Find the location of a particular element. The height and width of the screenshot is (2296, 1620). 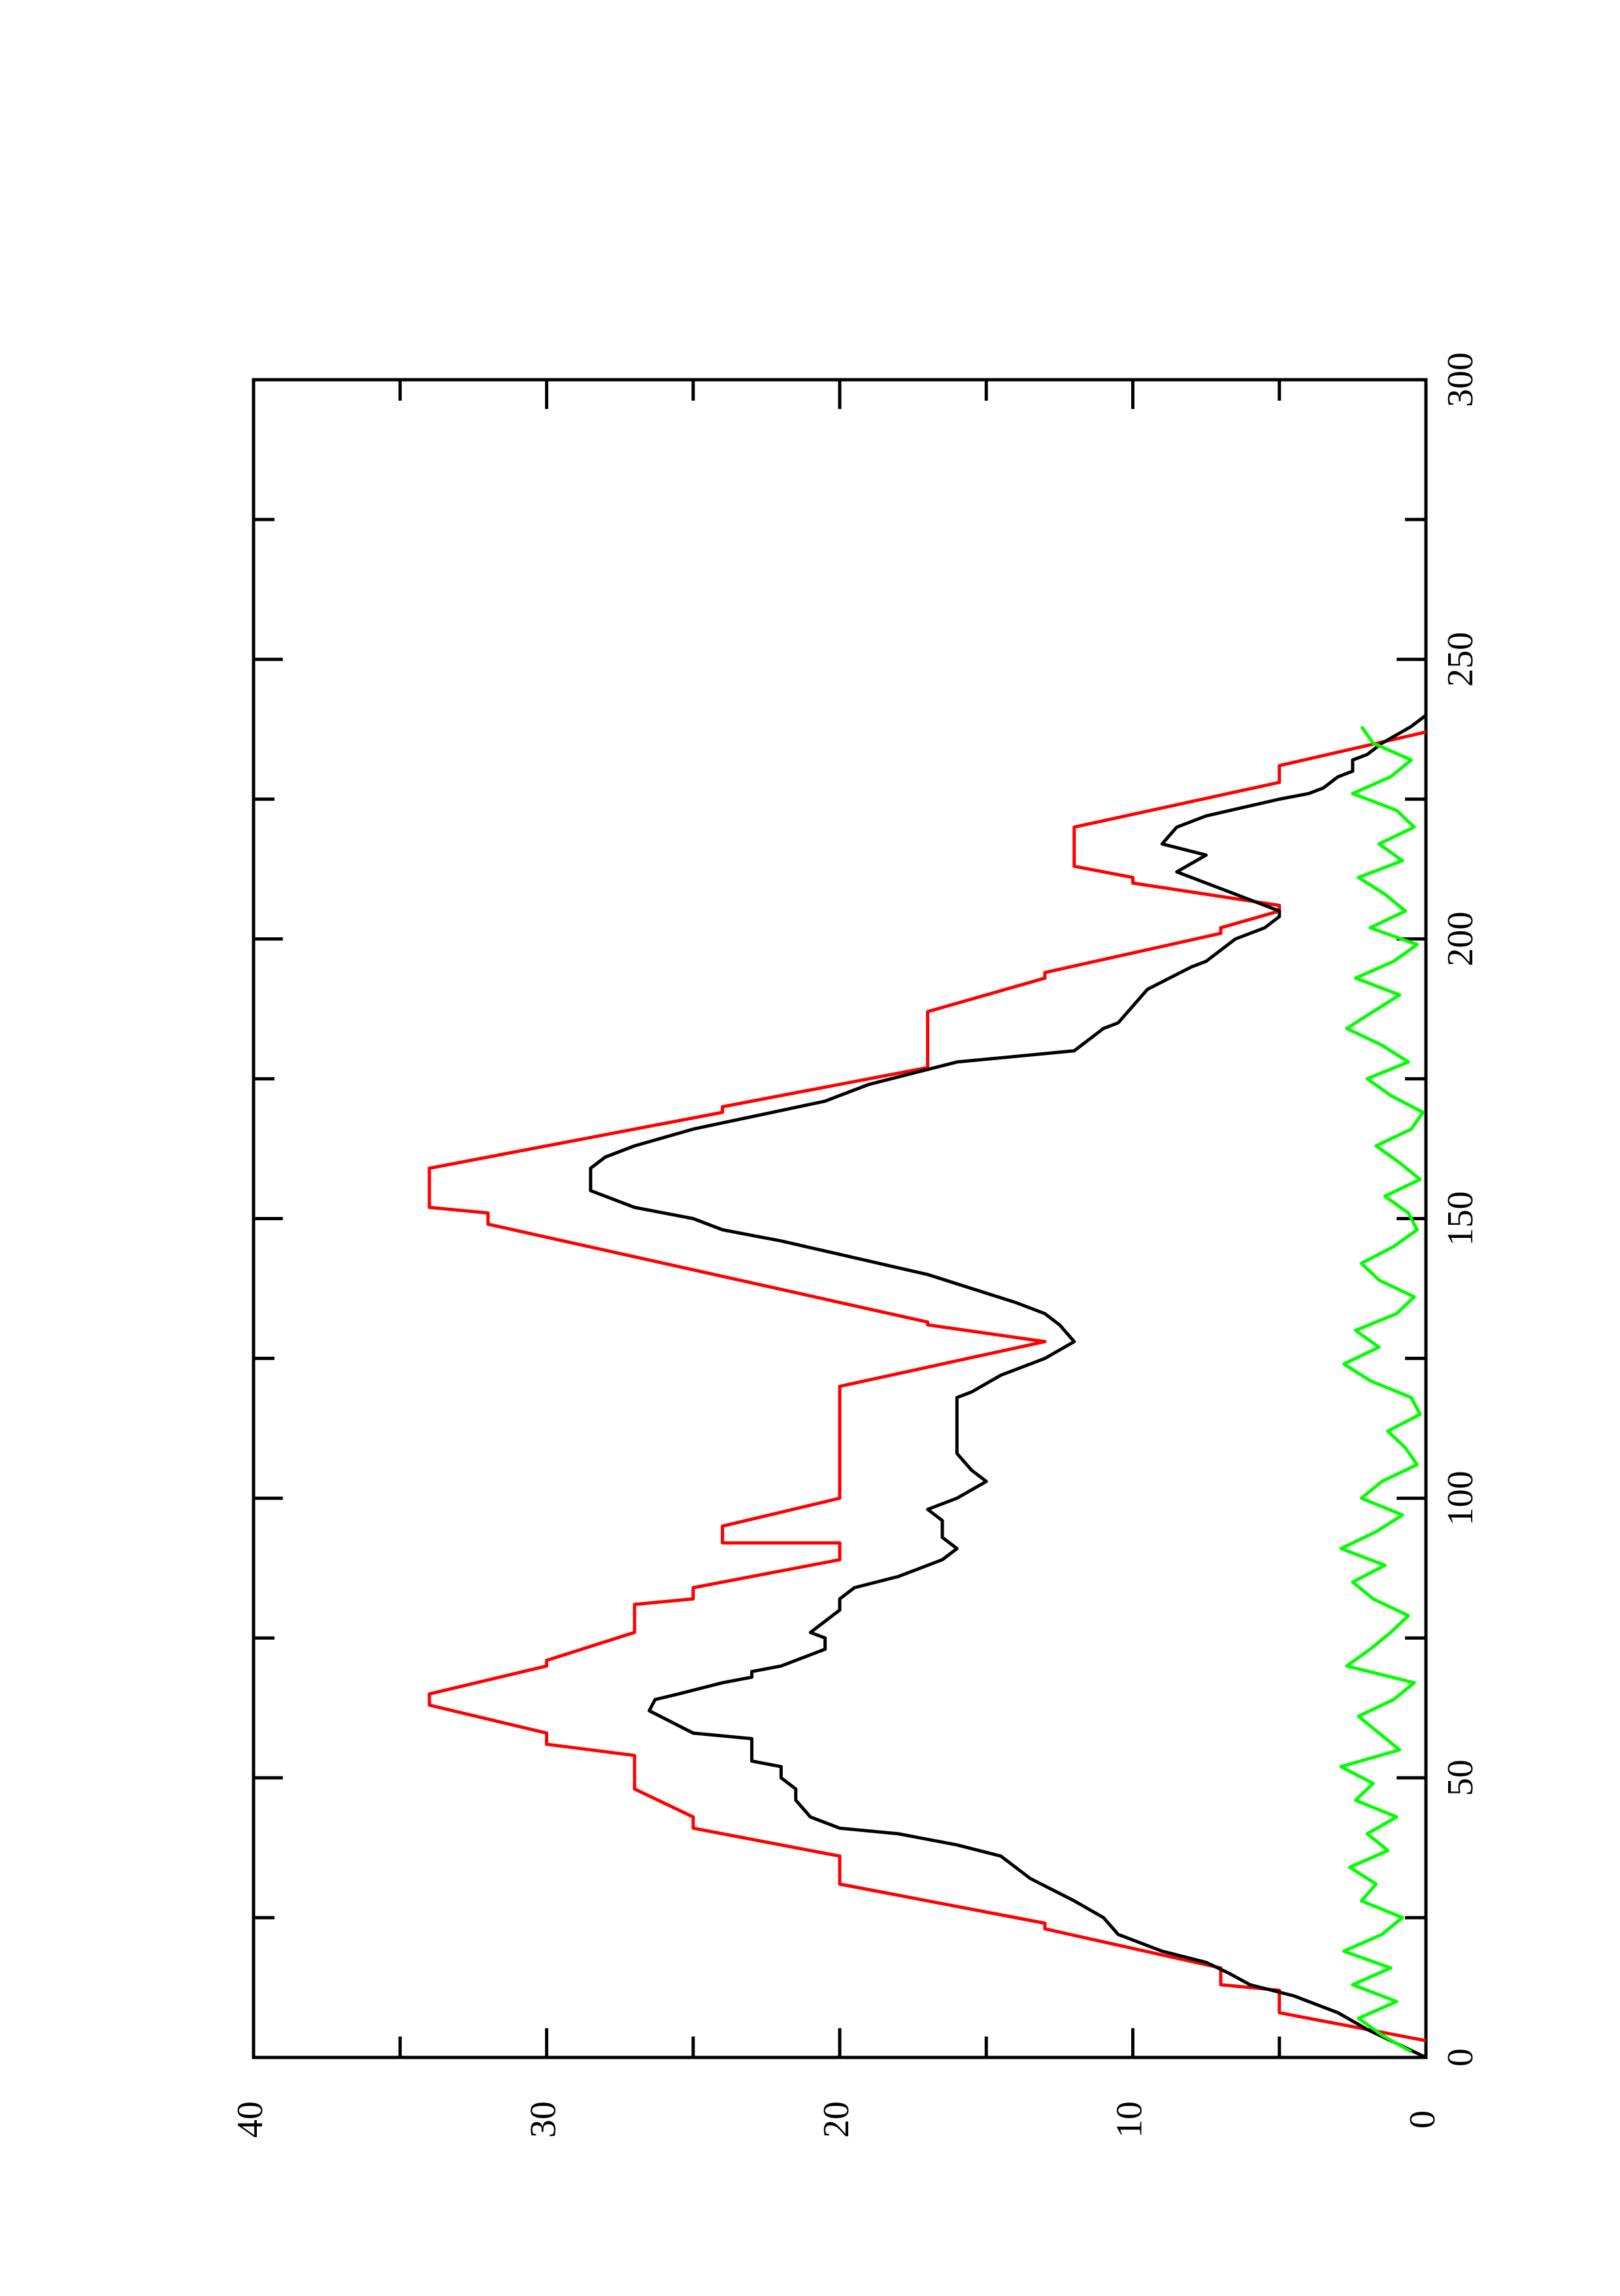

x-tick-label: 0 is located at coordinates (1461, 2057).